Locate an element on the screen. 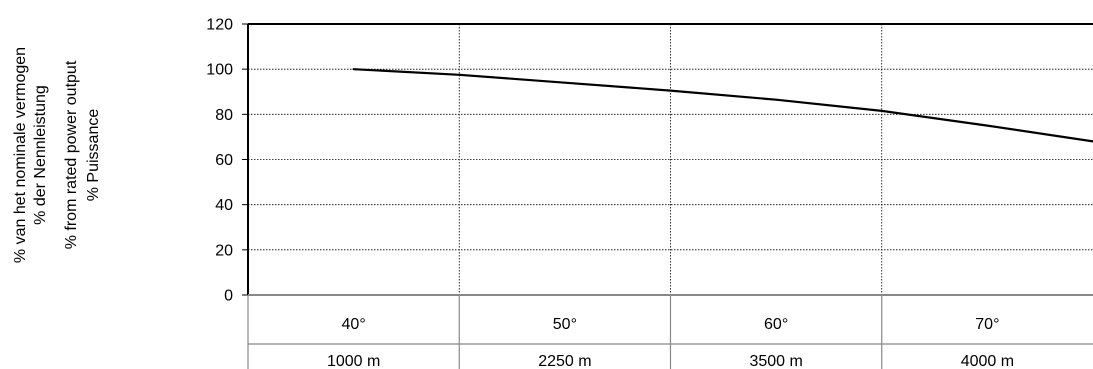 This screenshot has height=369, width=1093. y-axis-label-line-4: % Puissance is located at coordinates (93, 155).